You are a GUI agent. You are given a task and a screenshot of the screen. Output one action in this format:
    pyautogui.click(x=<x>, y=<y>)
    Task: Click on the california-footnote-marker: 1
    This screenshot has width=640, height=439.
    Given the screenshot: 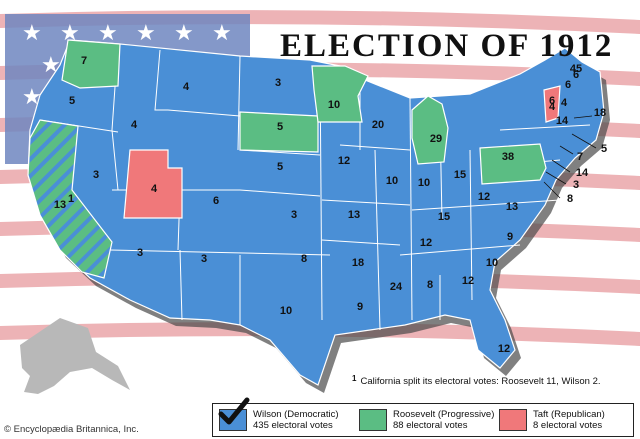 What is the action you would take?
    pyautogui.click(x=71, y=199)
    